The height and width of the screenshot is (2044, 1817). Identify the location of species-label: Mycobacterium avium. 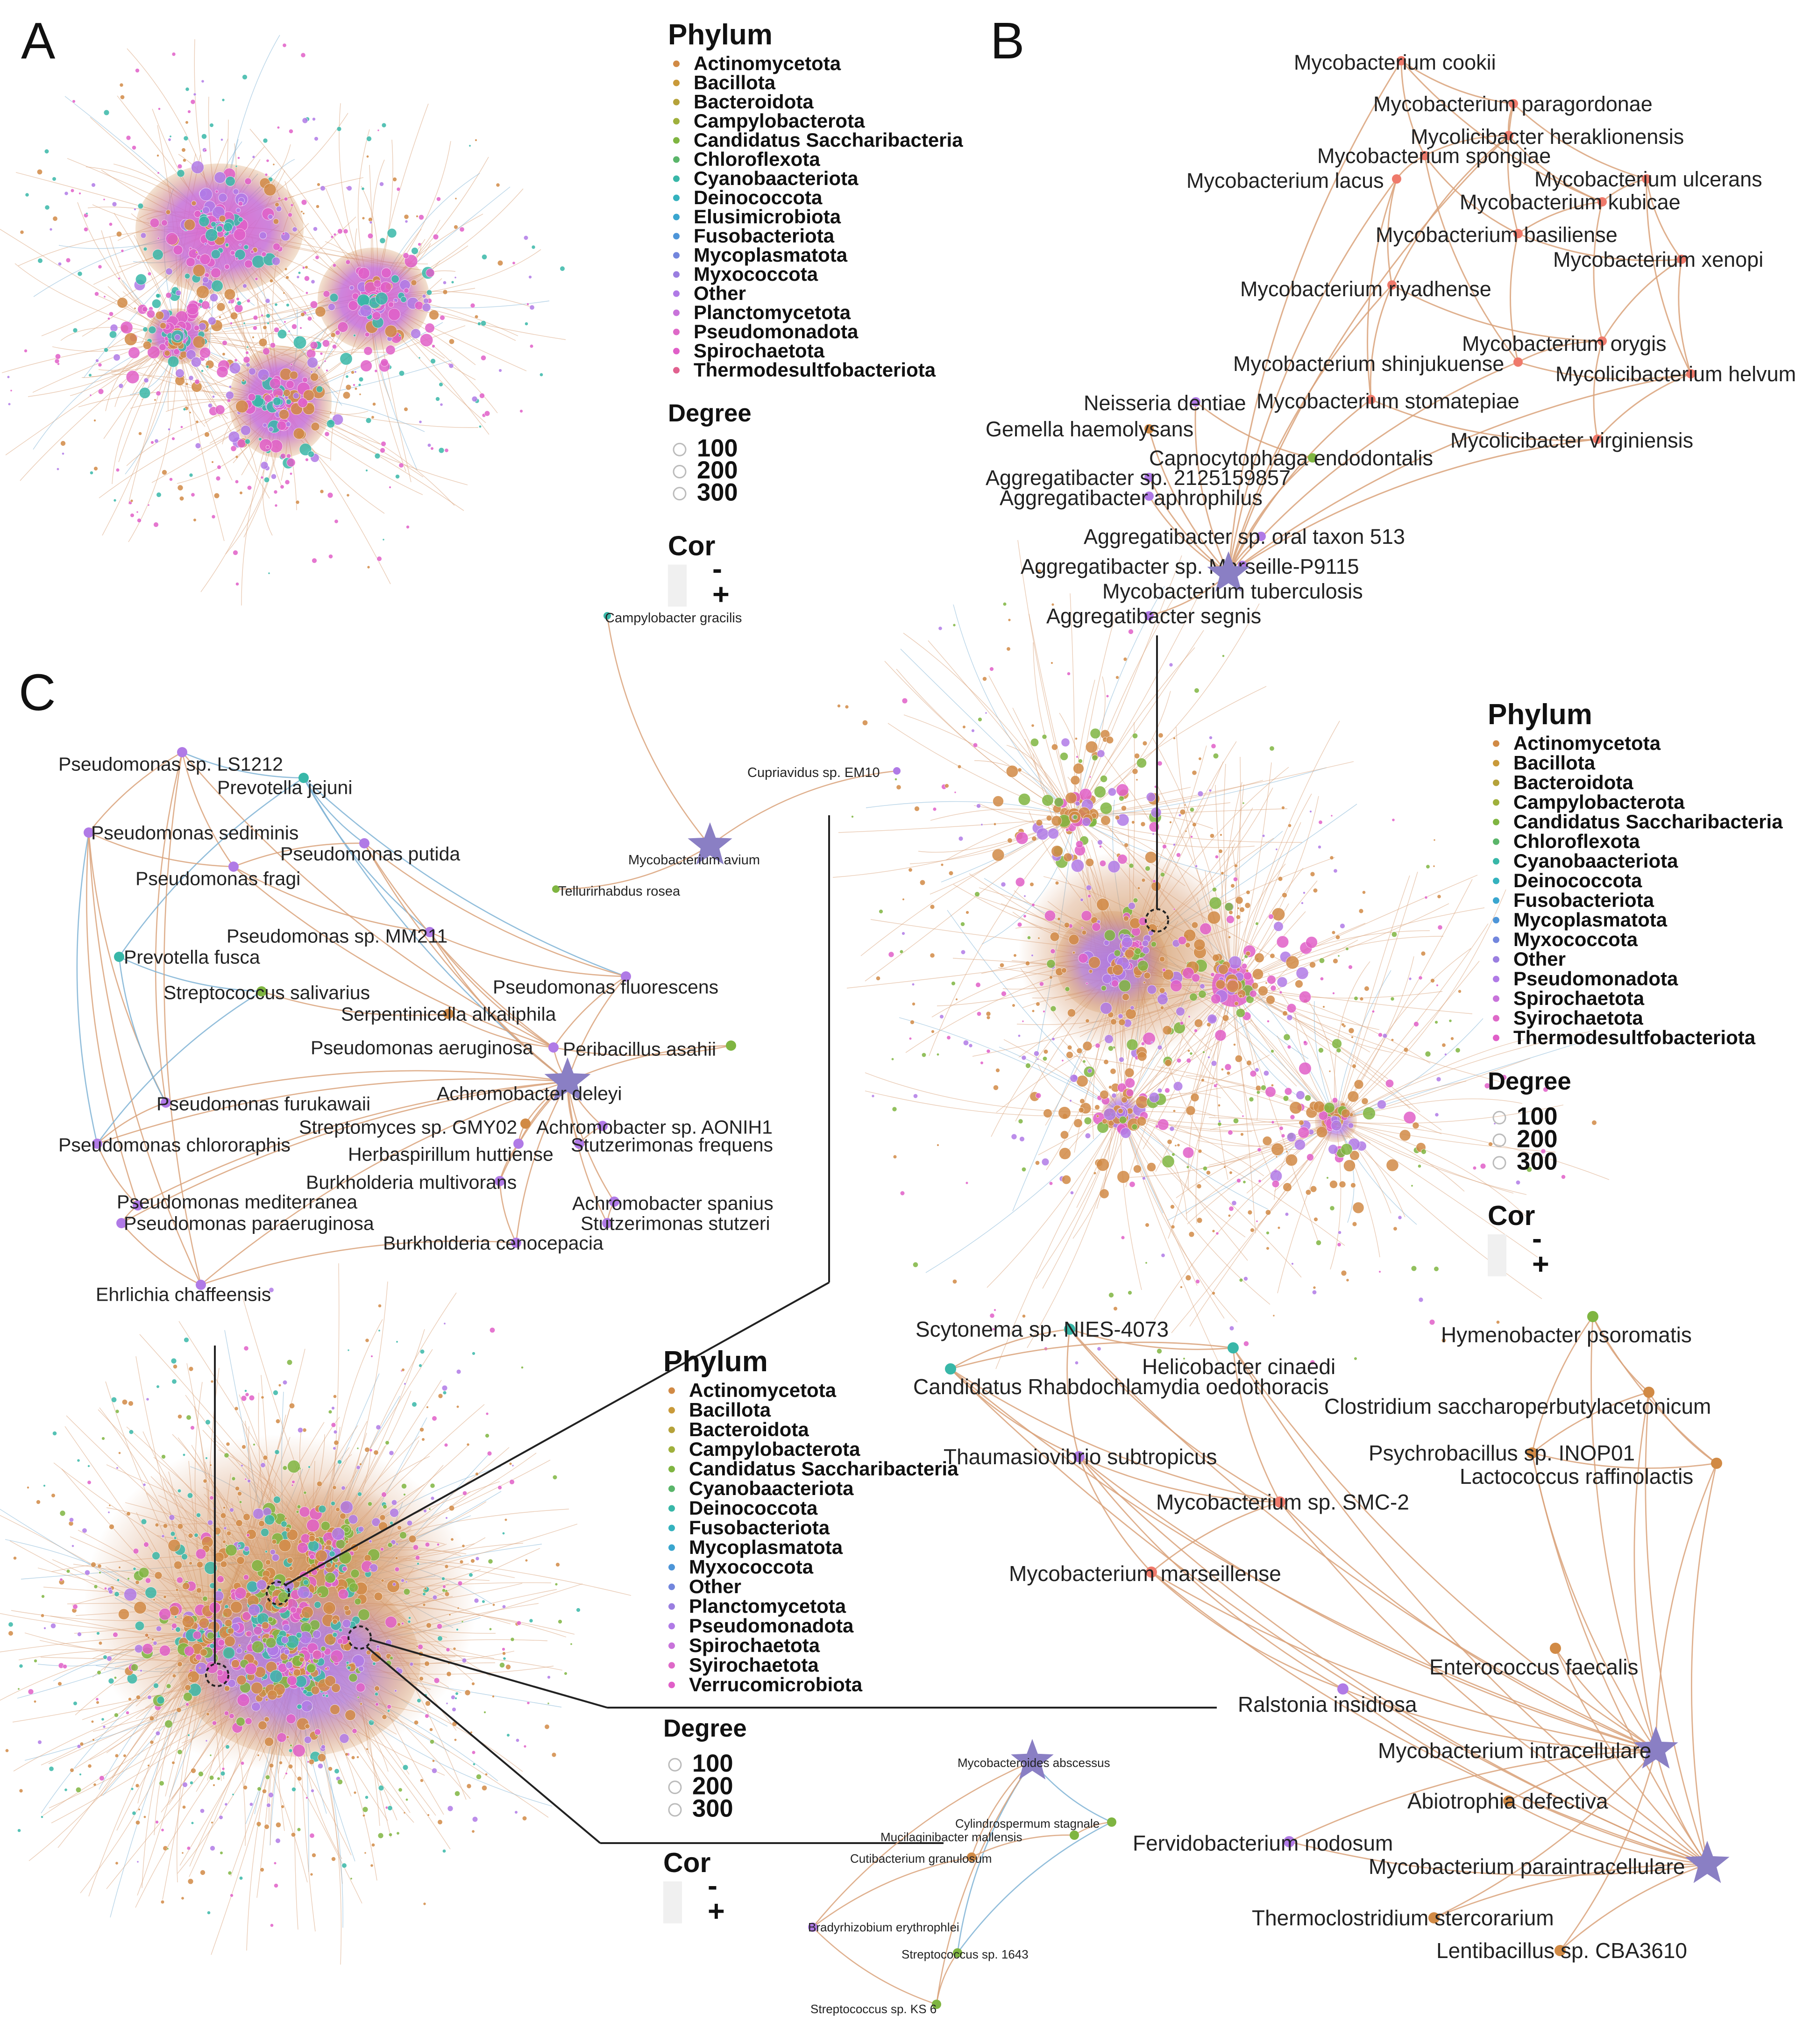
(694, 860).